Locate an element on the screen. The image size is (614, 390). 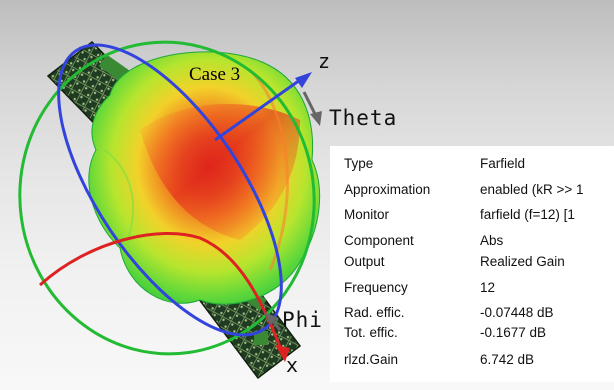
info-key: Output is located at coordinates (364, 261).